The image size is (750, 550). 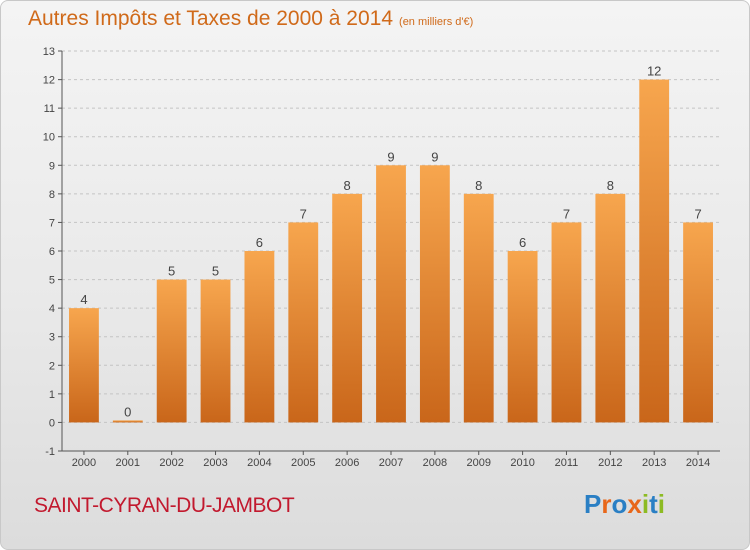 I want to click on x-tick-label: 2012, so click(x=610, y=463).